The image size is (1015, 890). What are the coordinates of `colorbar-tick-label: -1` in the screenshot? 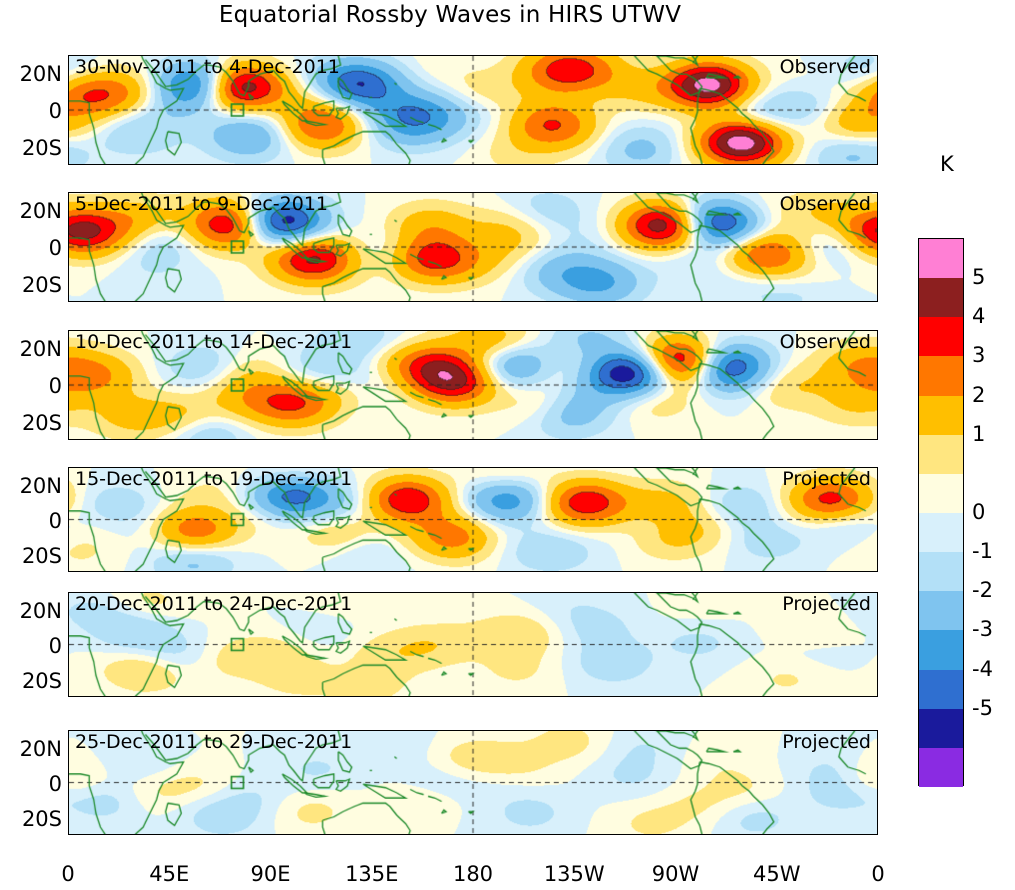 It's located at (982, 551).